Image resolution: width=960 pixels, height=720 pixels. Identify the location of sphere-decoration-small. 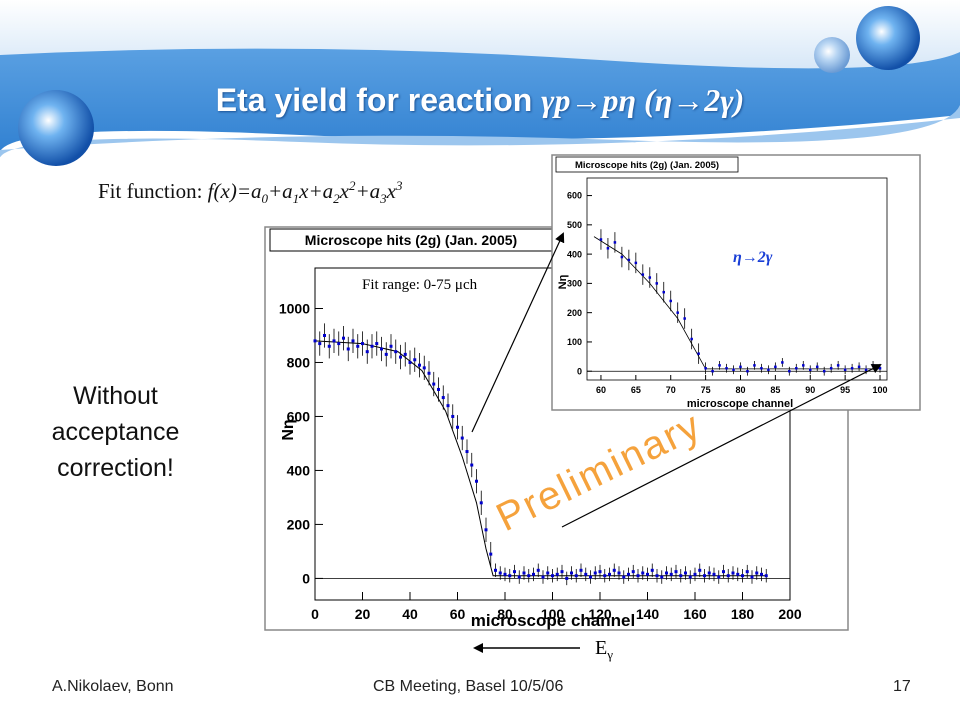
(832, 55).